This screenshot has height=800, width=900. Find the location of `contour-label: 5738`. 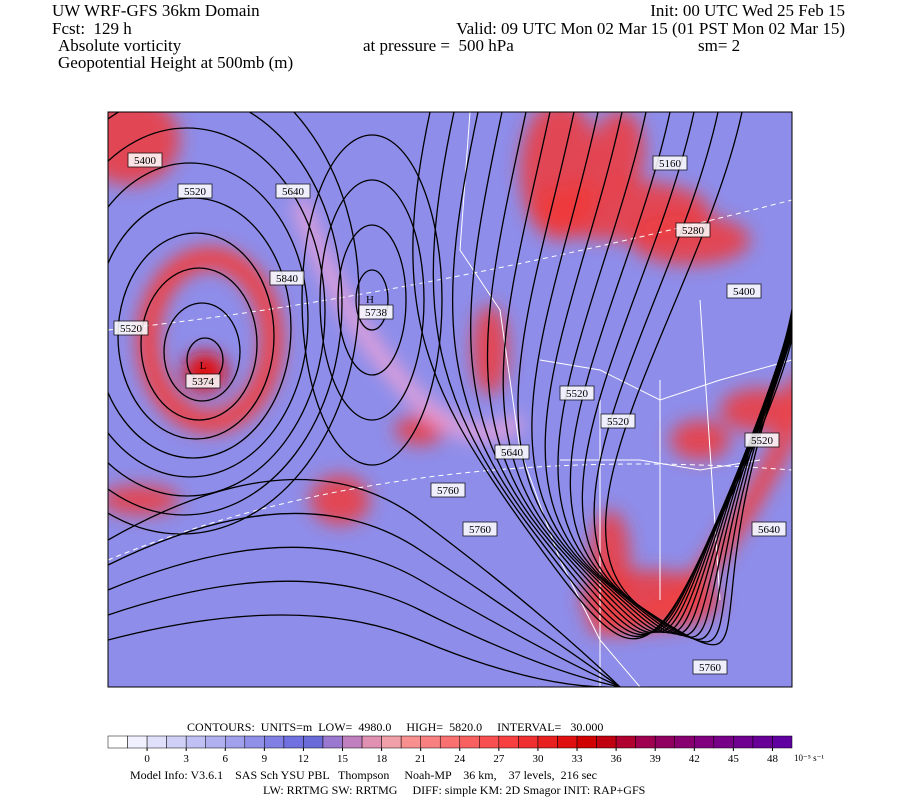

contour-label: 5738 is located at coordinates (376, 313).